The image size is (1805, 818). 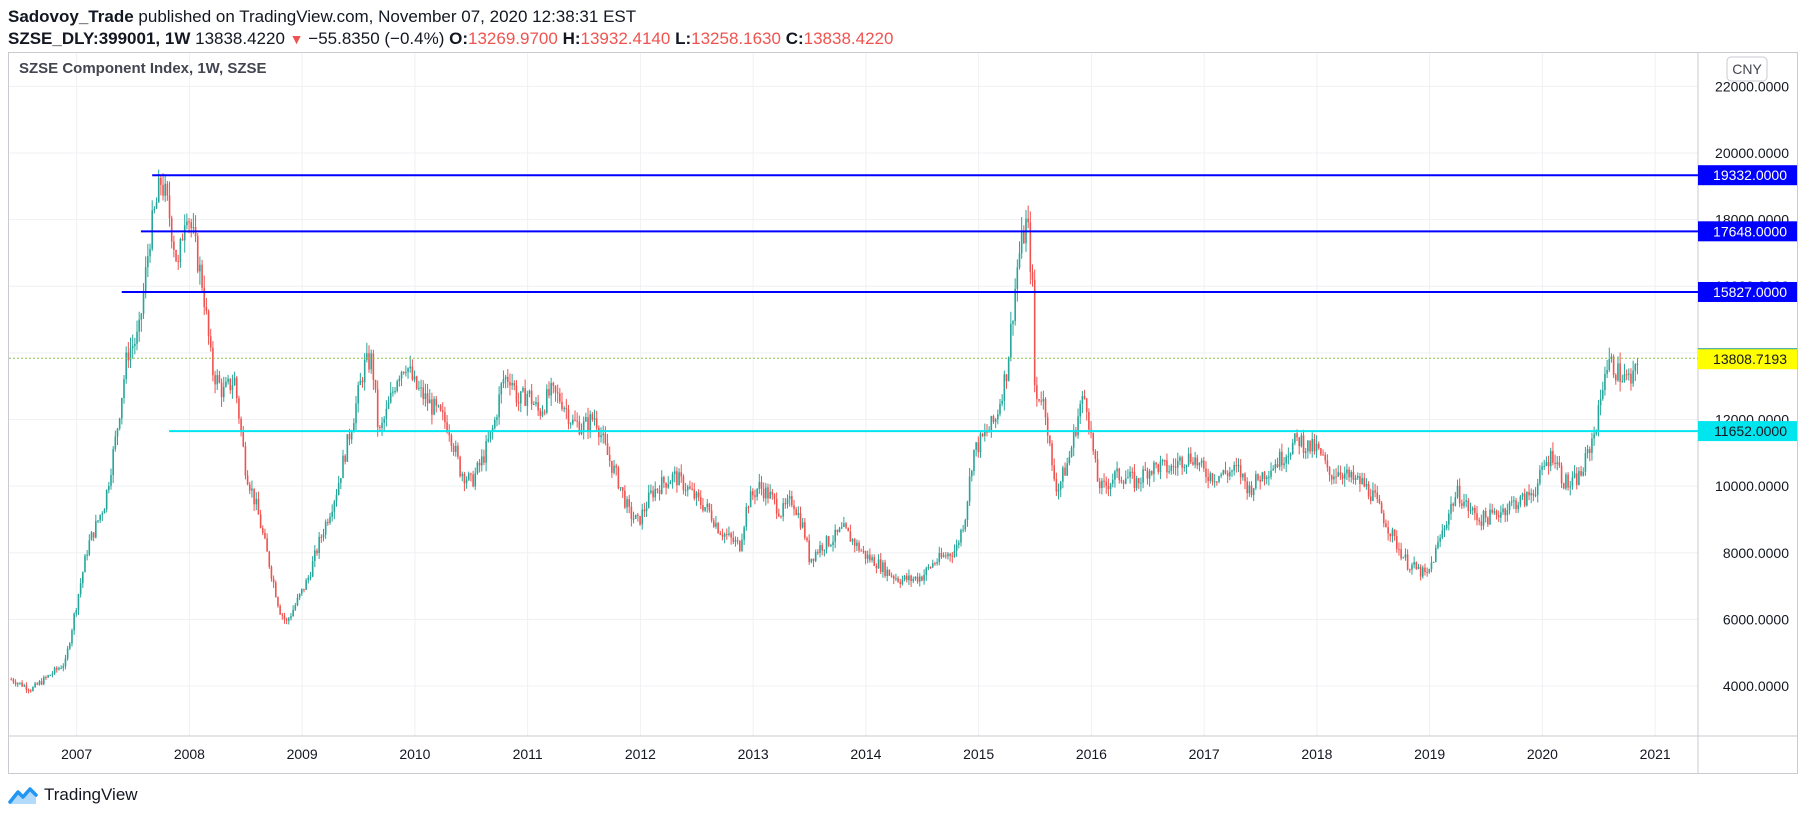 What do you see at coordinates (1429, 754) in the screenshot?
I see `x-tick-label: 2019` at bounding box center [1429, 754].